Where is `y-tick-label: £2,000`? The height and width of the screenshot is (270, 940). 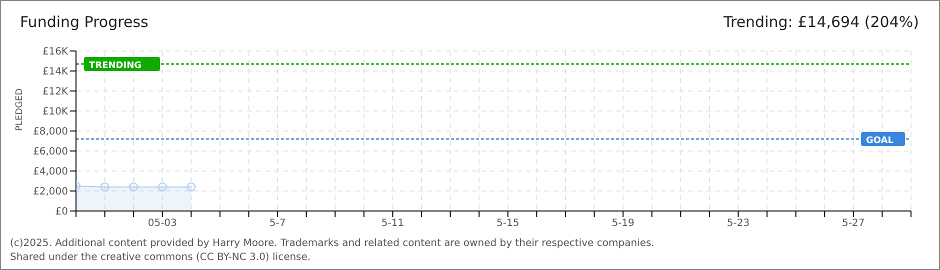
y-tick-label: £2,000 is located at coordinates (50, 192).